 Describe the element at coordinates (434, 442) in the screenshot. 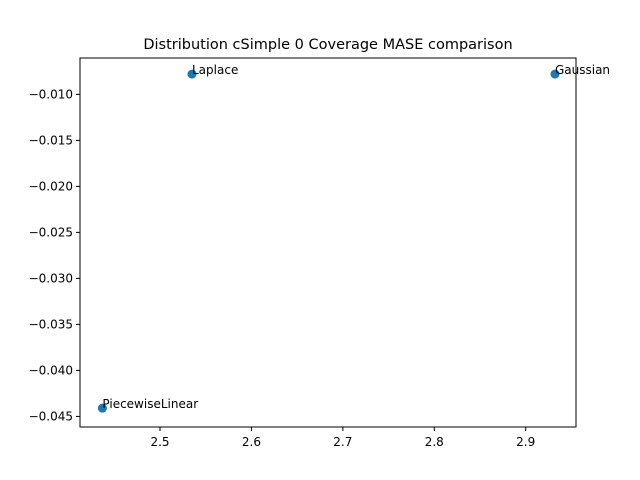

I see `x-tick-label: 2.8` at that location.